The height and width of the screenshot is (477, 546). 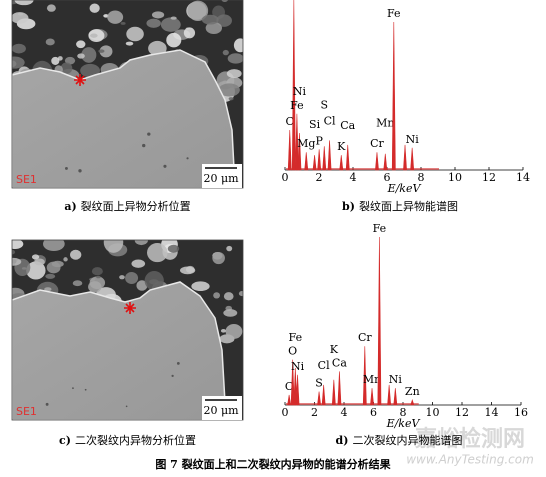 What do you see at coordinates (523, 177) in the screenshot?
I see `x-tick-label: 14` at bounding box center [523, 177].